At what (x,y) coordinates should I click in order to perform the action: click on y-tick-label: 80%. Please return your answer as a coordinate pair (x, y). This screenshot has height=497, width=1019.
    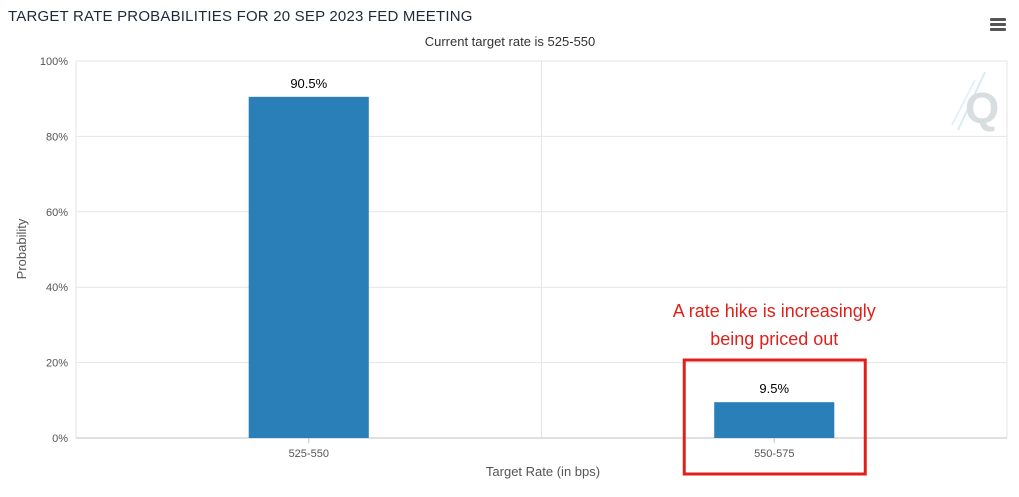
    Looking at the image, I should click on (57, 137).